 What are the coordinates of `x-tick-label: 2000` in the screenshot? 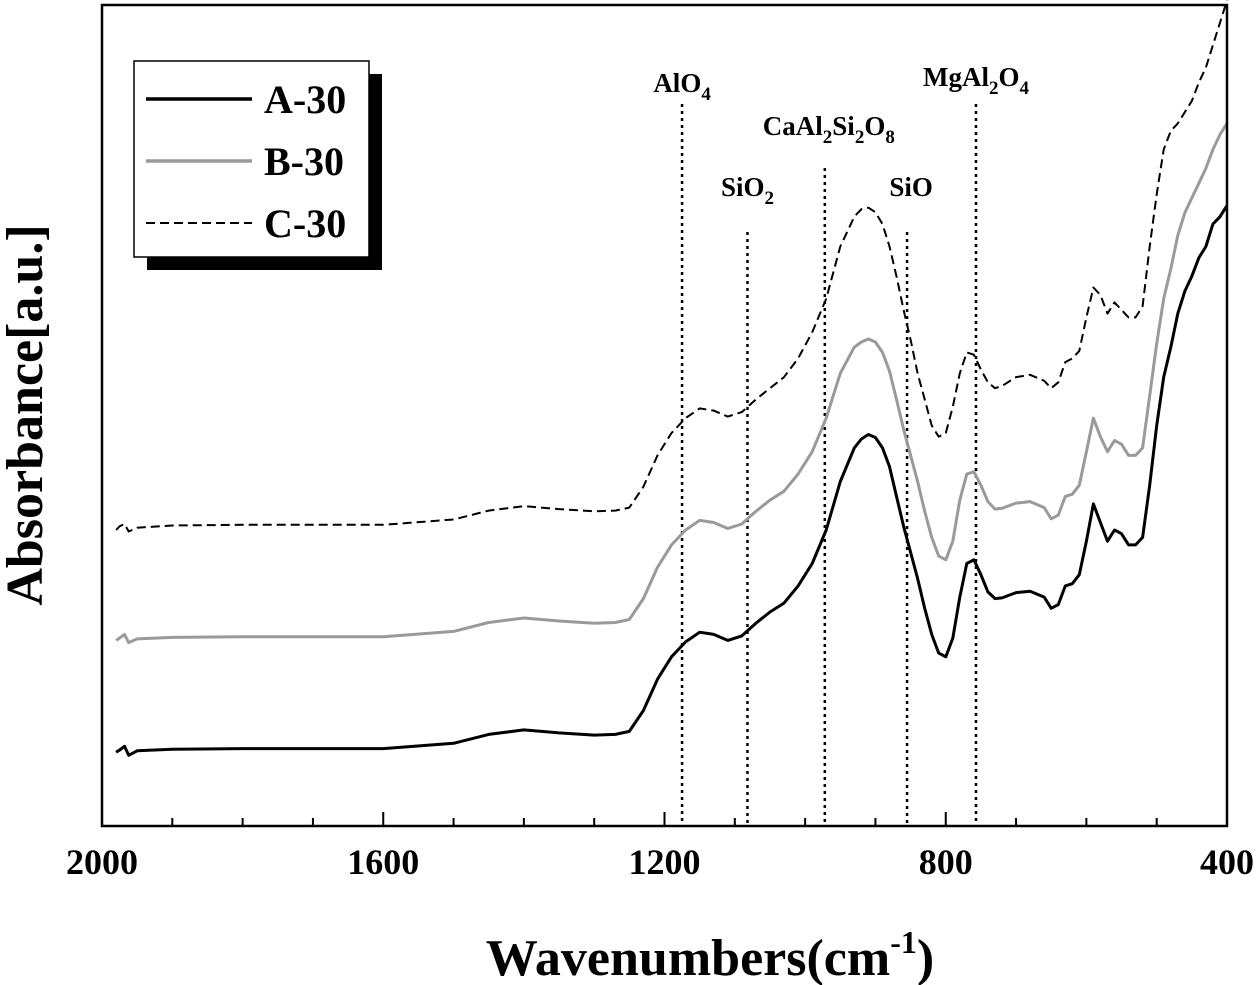 It's located at (102, 862).